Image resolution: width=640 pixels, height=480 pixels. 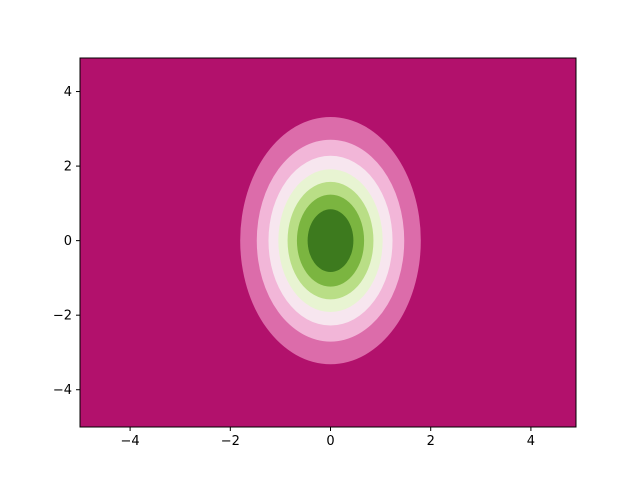 I want to click on y-tick-label: 0, so click(x=68, y=241).